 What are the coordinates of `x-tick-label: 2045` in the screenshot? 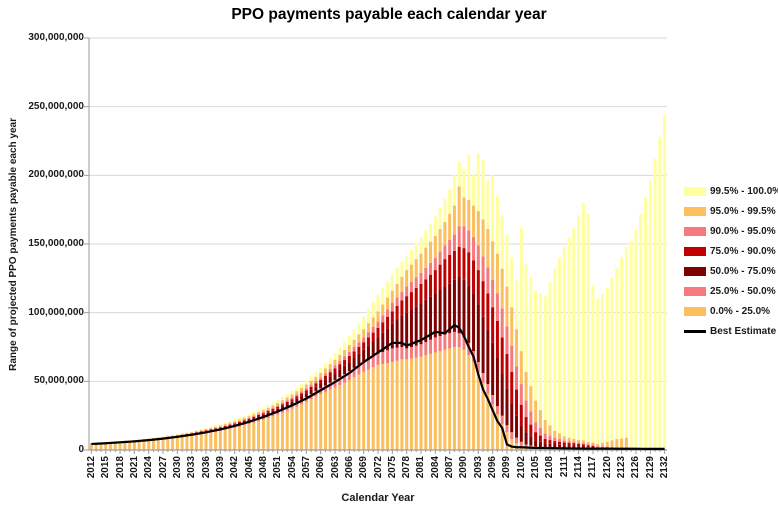 It's located at (249, 467).